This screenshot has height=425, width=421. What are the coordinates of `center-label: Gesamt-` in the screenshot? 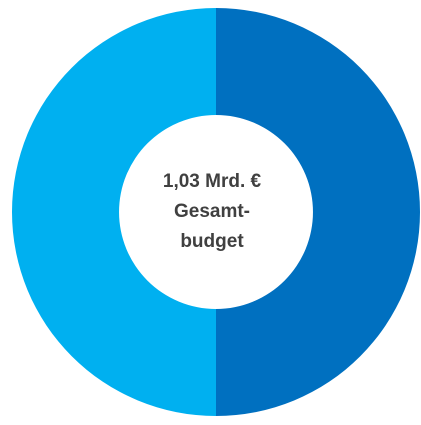 It's located at (212, 211).